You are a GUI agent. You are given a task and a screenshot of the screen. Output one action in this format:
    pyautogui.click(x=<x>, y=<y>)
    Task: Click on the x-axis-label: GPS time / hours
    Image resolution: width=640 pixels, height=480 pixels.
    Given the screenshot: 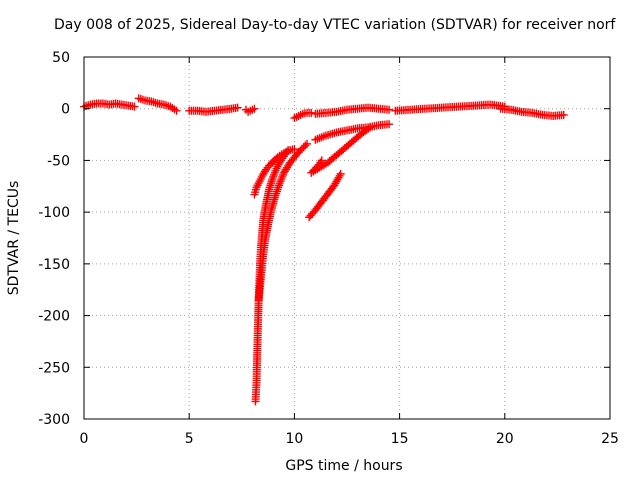 What is the action you would take?
    pyautogui.click(x=343, y=466)
    